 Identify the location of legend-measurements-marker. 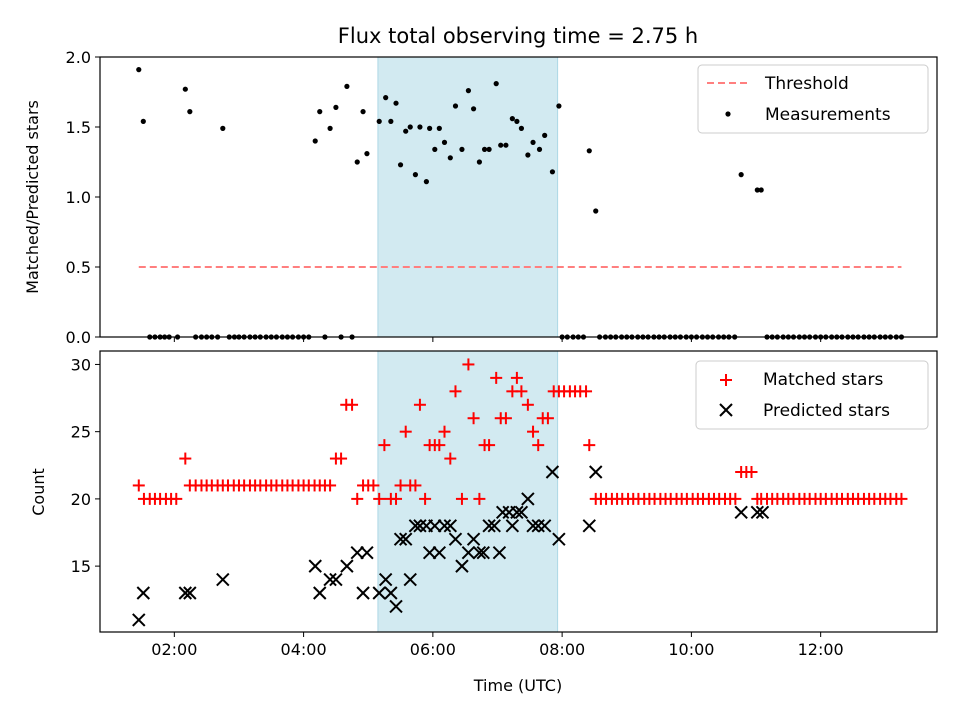
(728, 114).